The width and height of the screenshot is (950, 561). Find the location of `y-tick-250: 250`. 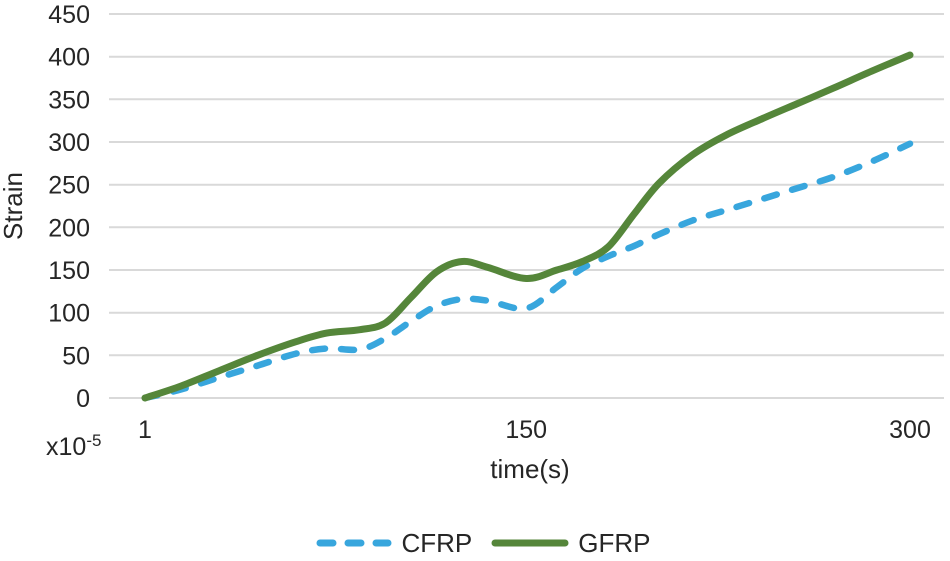

y-tick-250: 250 is located at coordinates (69, 186).